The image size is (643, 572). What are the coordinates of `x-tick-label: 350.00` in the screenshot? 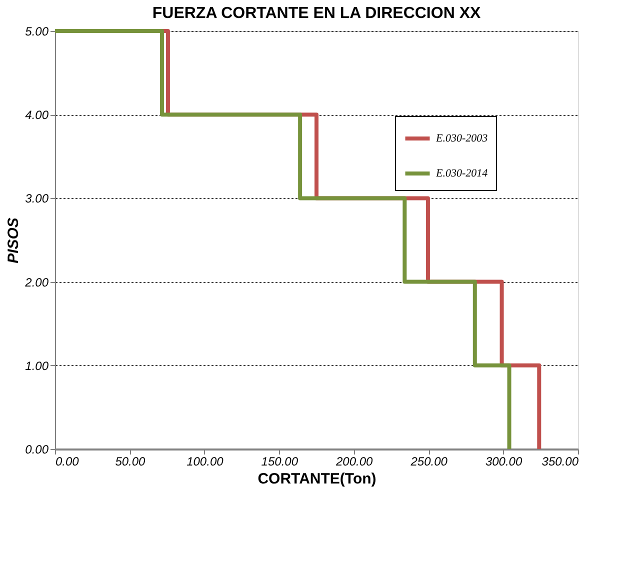 It's located at (560, 461).